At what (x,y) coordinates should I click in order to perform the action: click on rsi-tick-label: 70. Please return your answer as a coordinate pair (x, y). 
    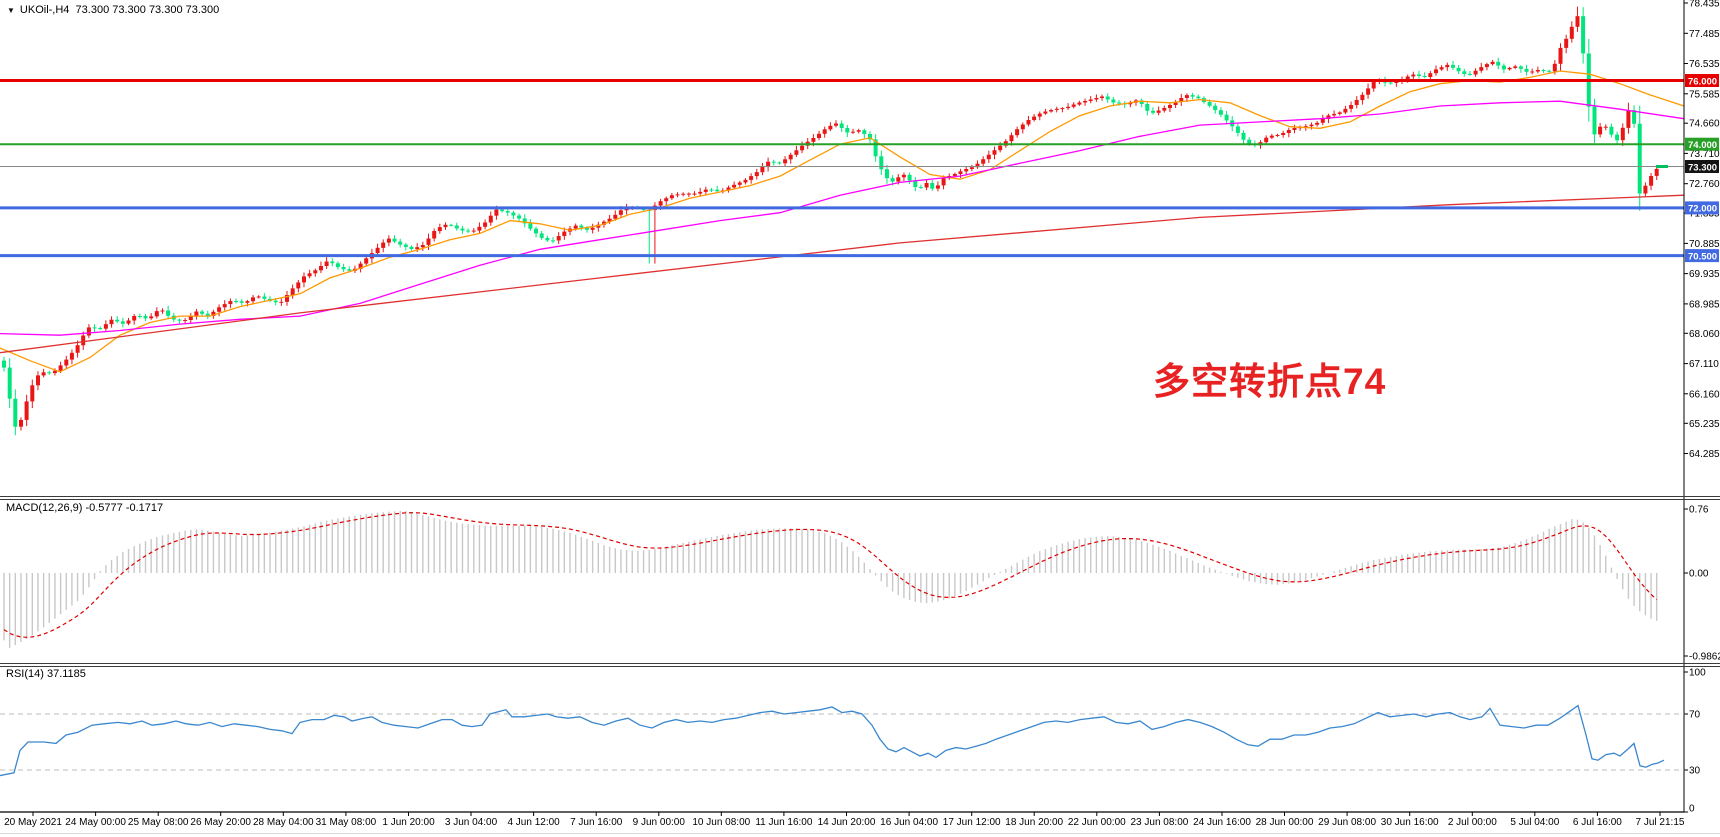
    Looking at the image, I should click on (1695, 715).